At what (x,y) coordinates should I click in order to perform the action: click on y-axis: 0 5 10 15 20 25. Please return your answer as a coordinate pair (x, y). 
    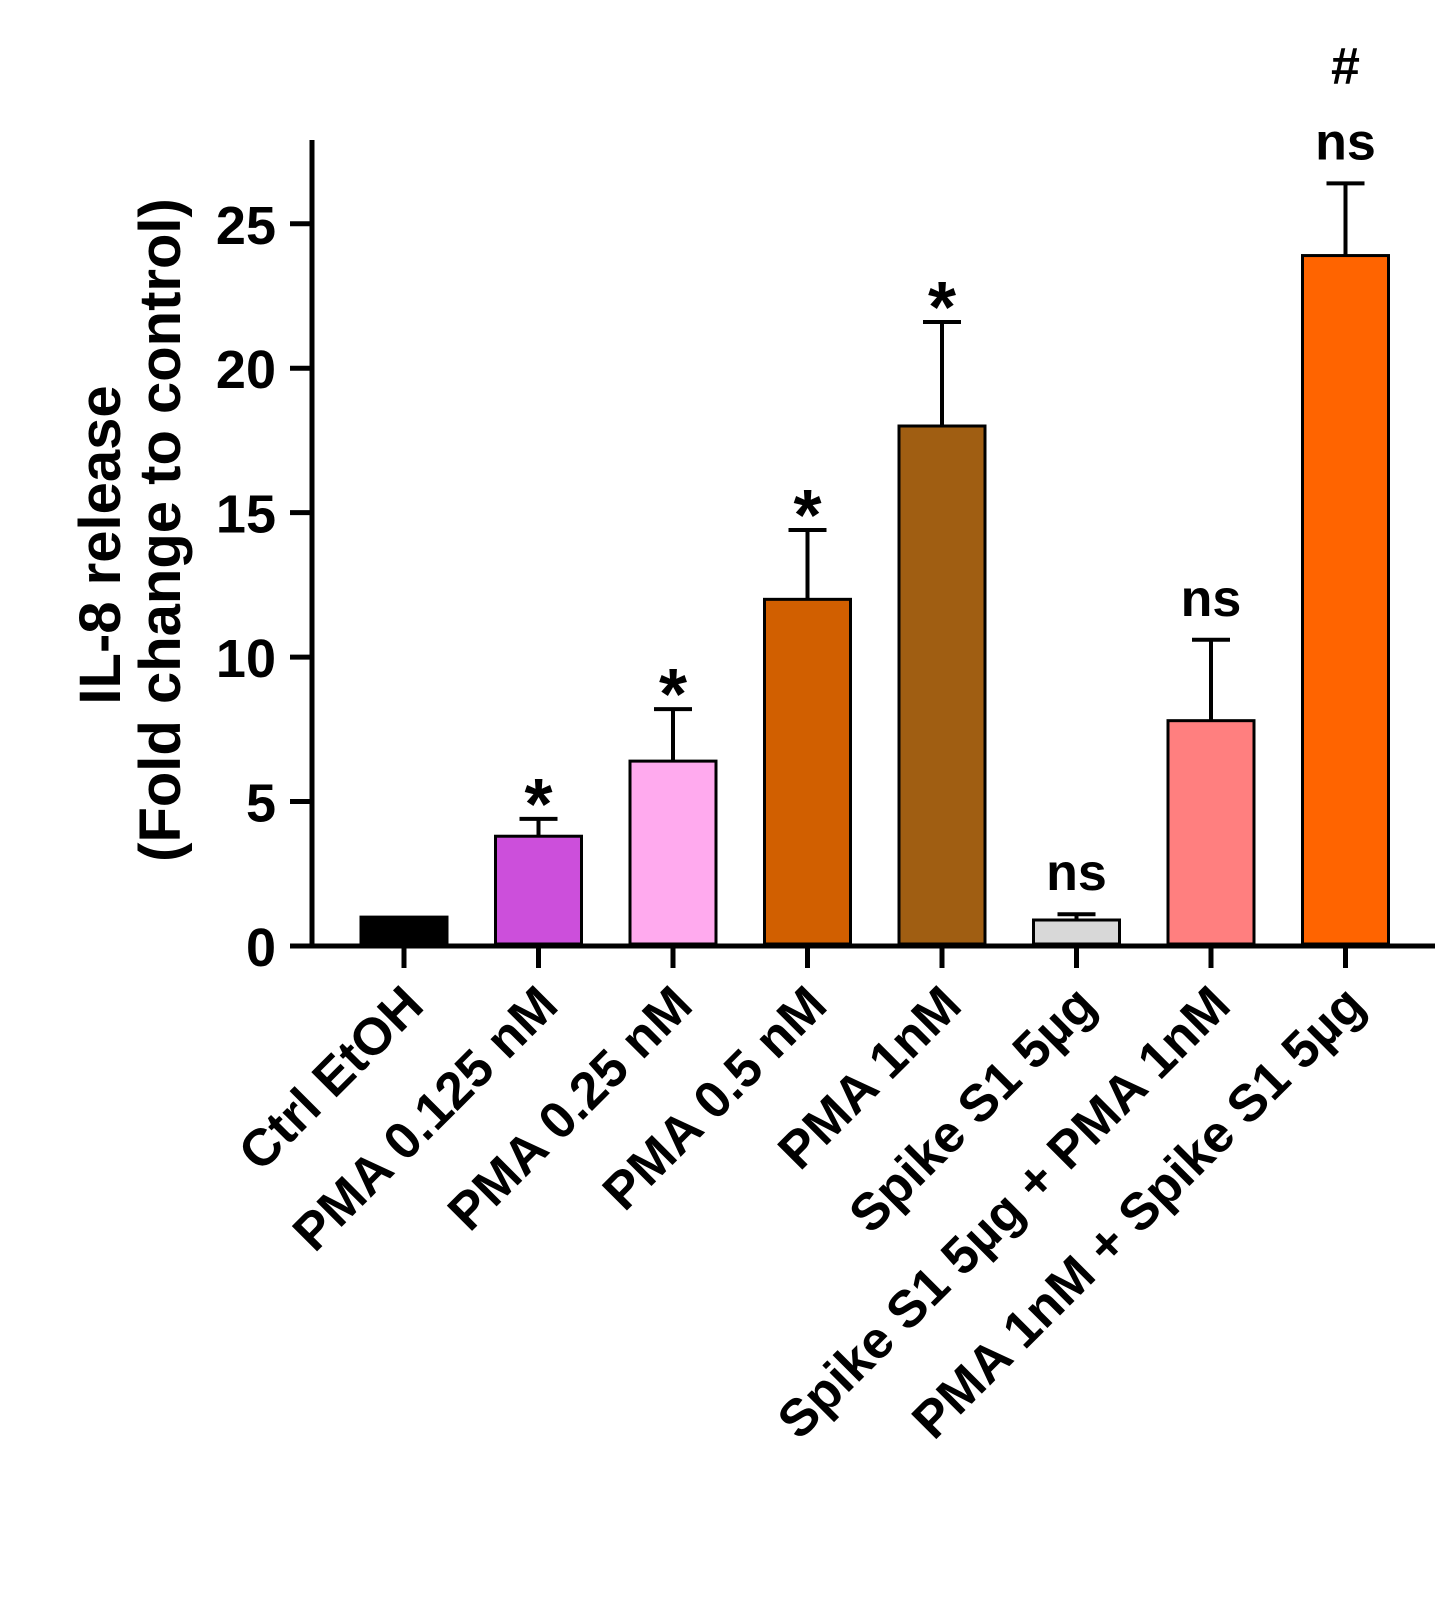
    Looking at the image, I should click on (265, 559).